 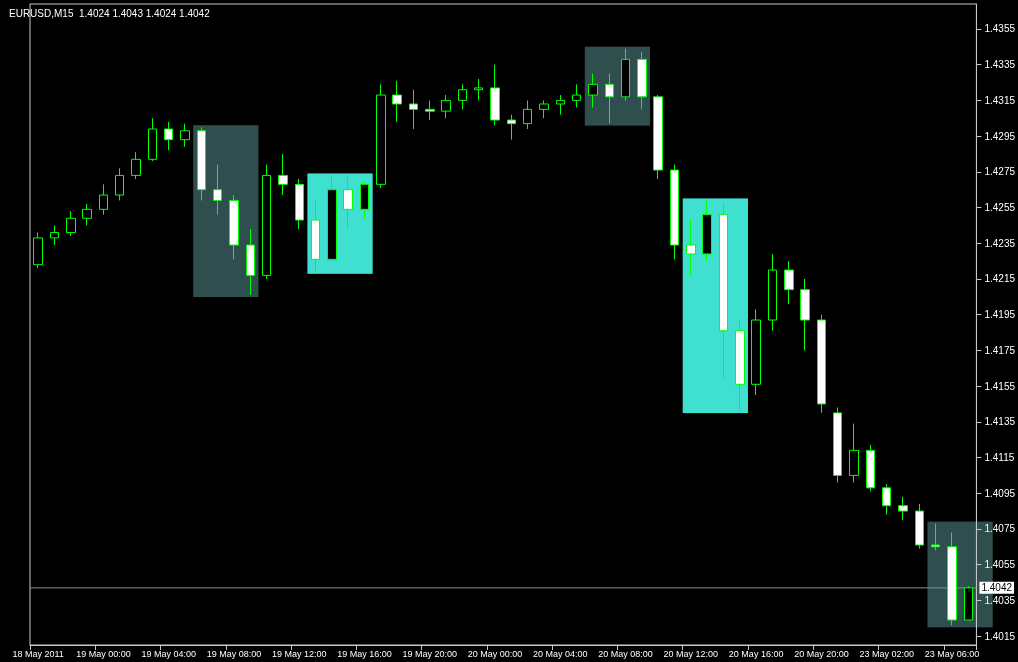 I want to click on y-tick-label: 1.4175, so click(x=1000, y=350).